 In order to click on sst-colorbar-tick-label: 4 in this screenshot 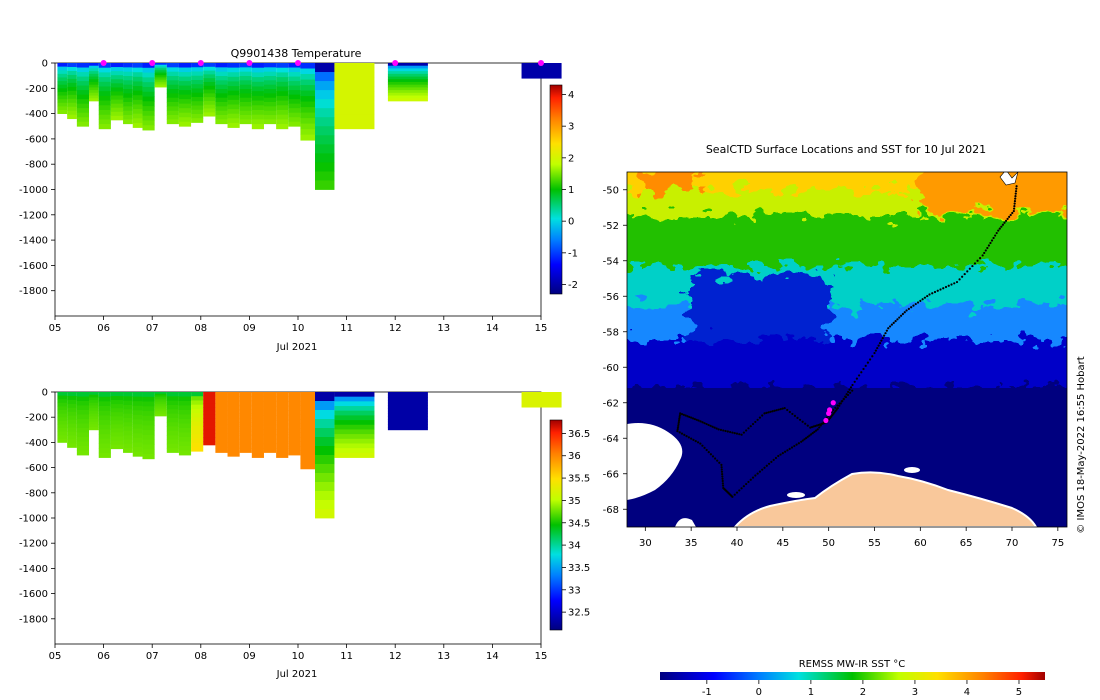, I will do `click(967, 692)`.